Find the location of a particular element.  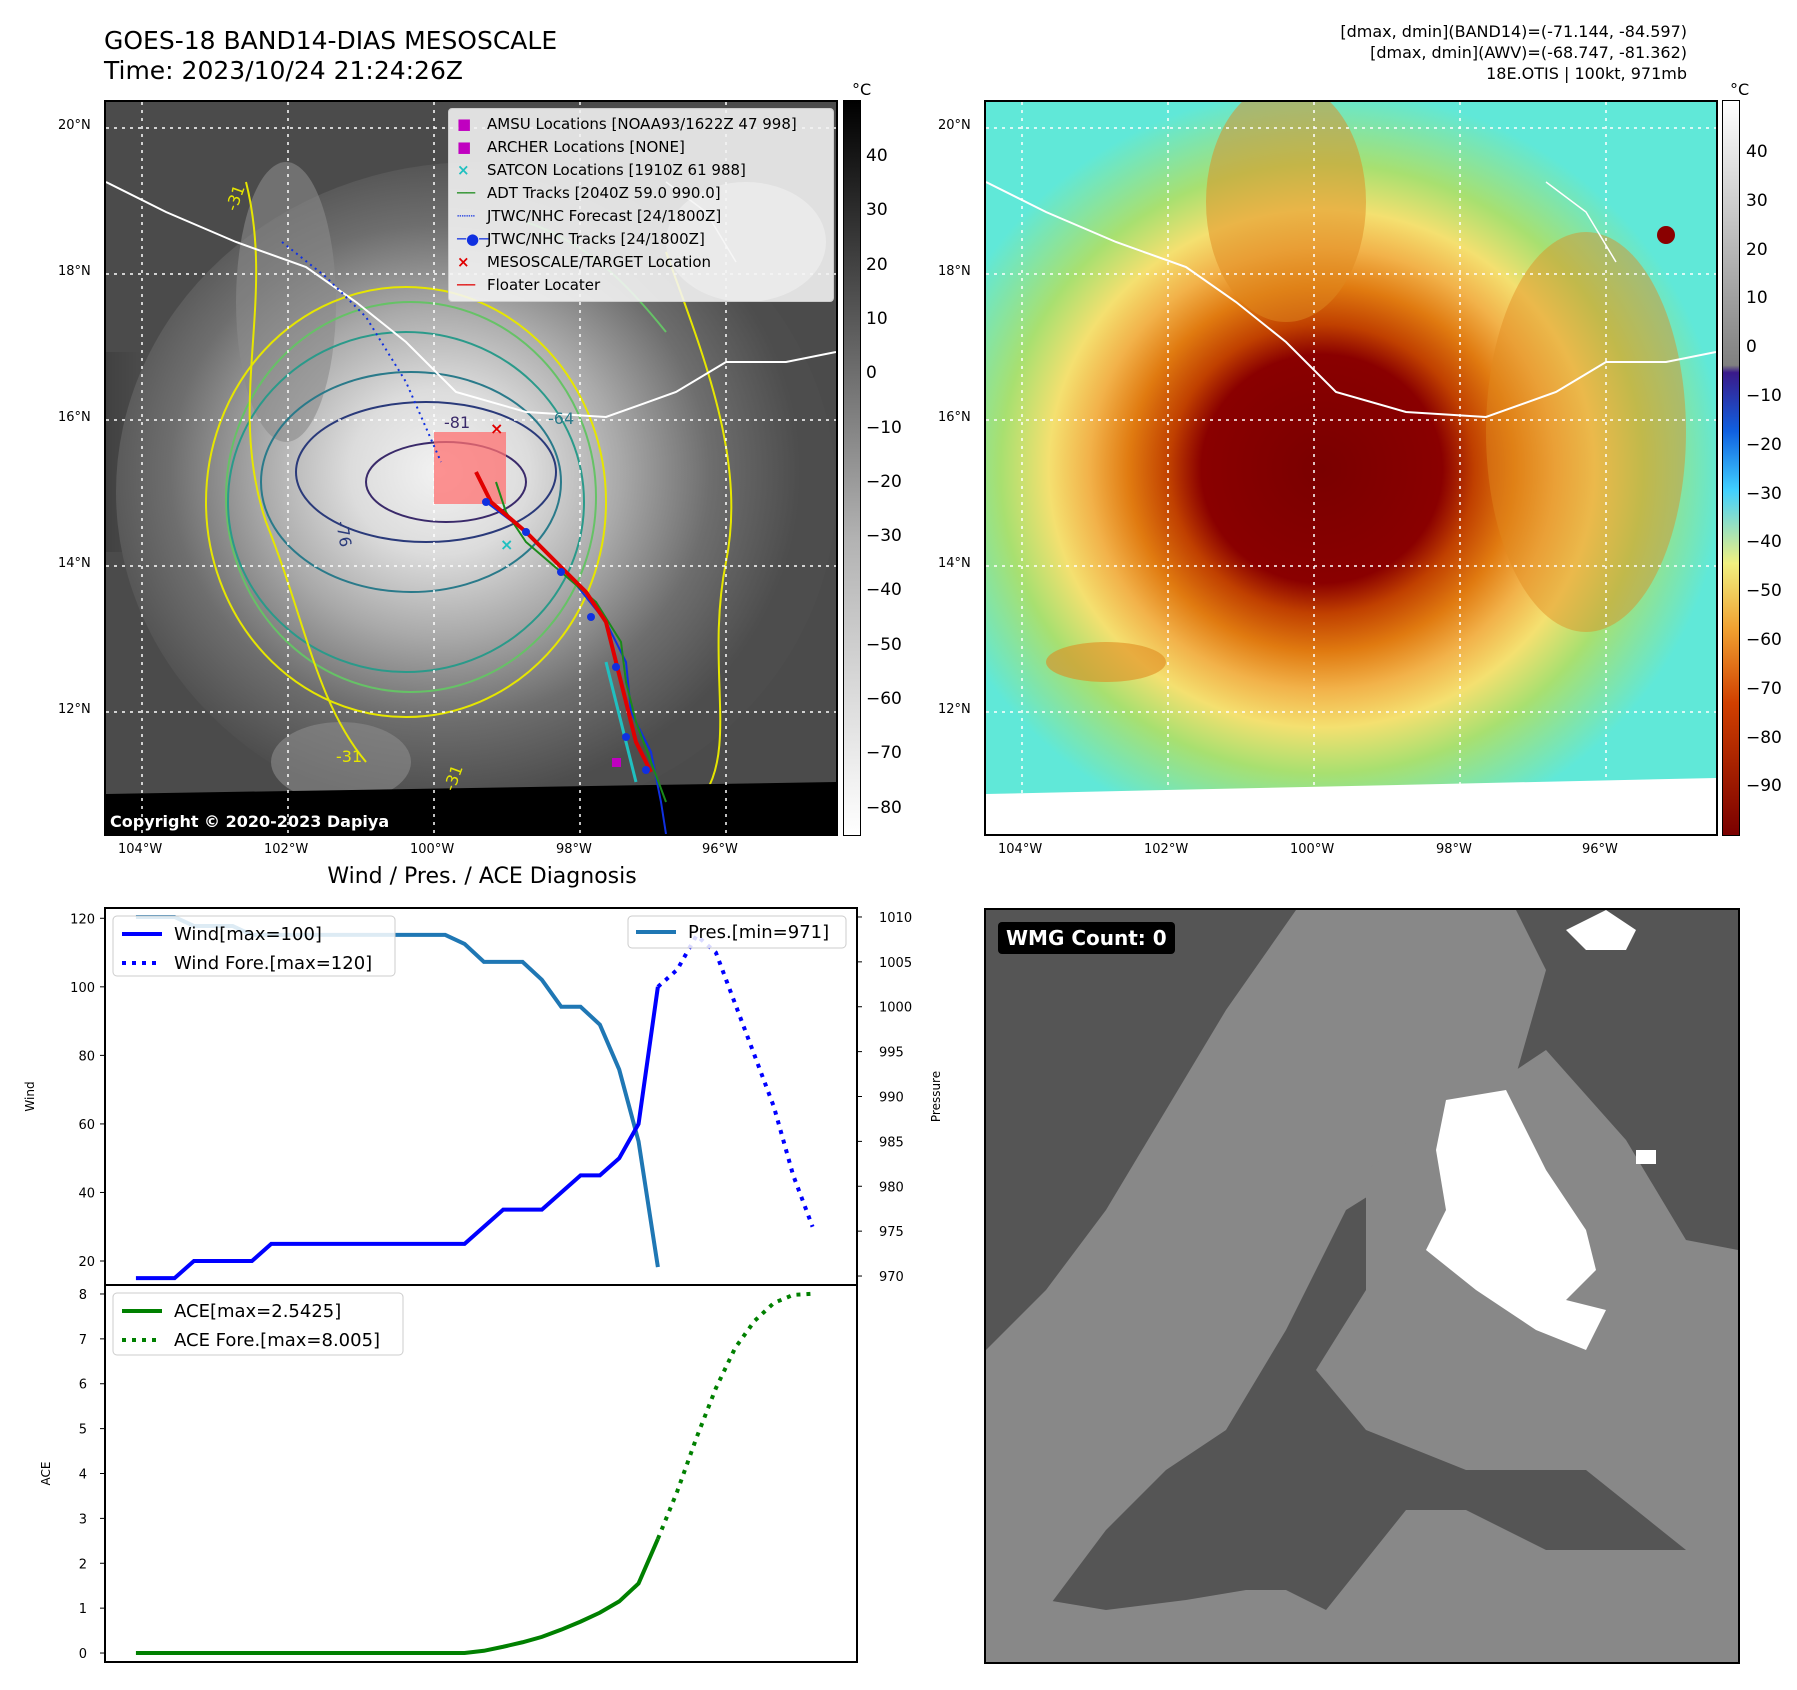

wind-tick-label: 80 is located at coordinates (86, 1056).